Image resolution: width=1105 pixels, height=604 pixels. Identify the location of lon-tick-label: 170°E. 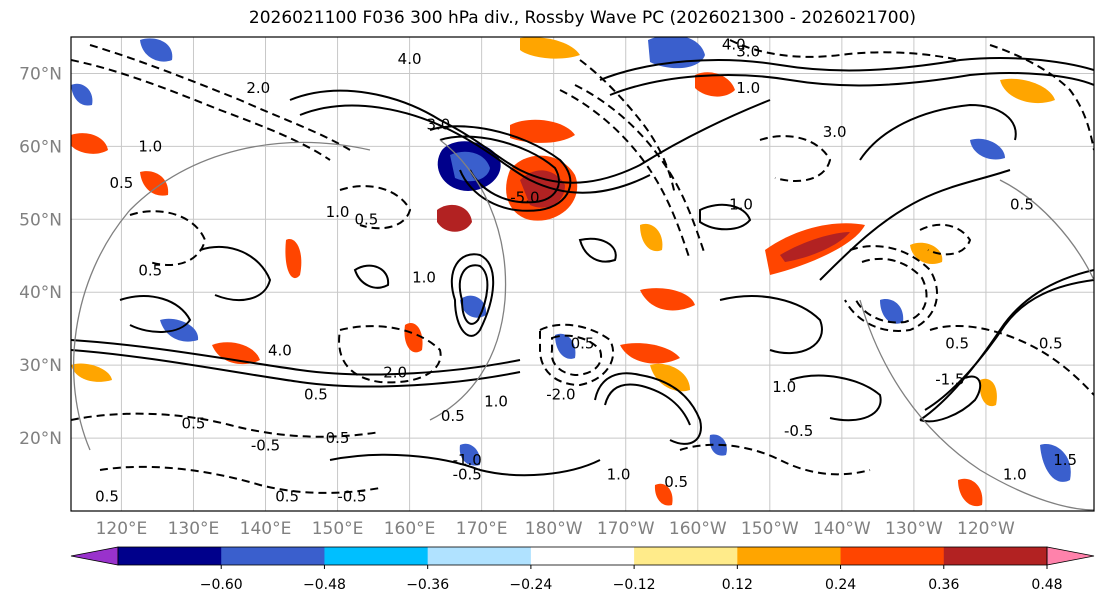
(482, 529).